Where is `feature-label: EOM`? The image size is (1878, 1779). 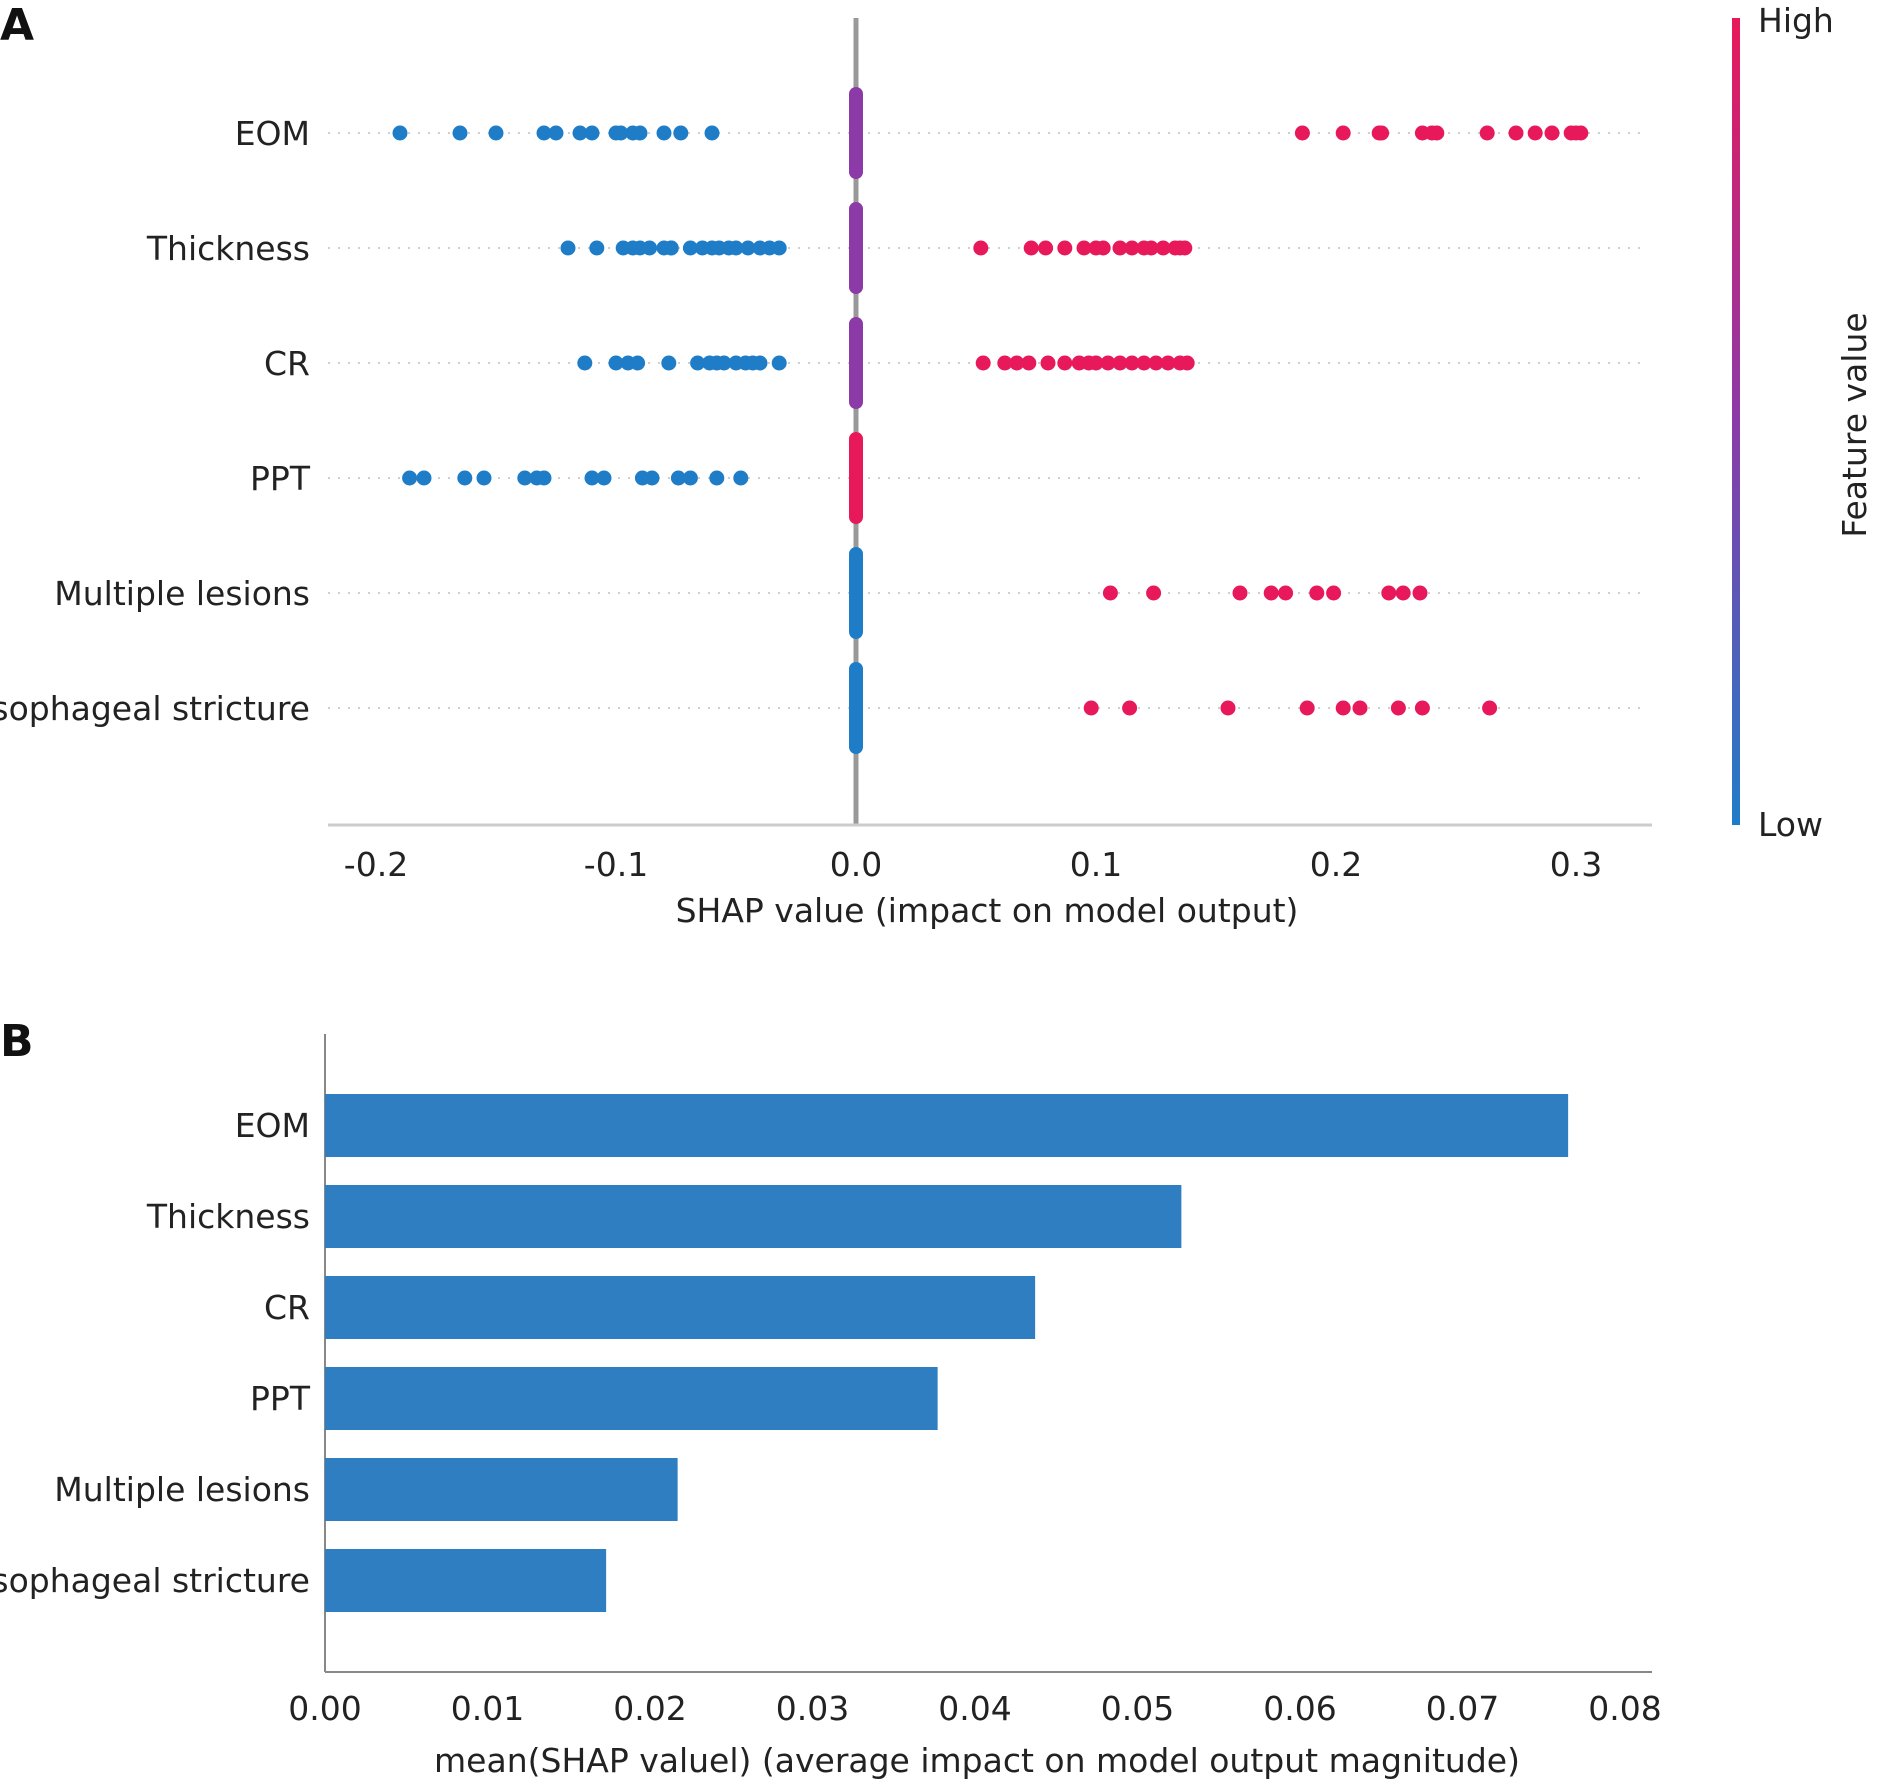 feature-label: EOM is located at coordinates (272, 133).